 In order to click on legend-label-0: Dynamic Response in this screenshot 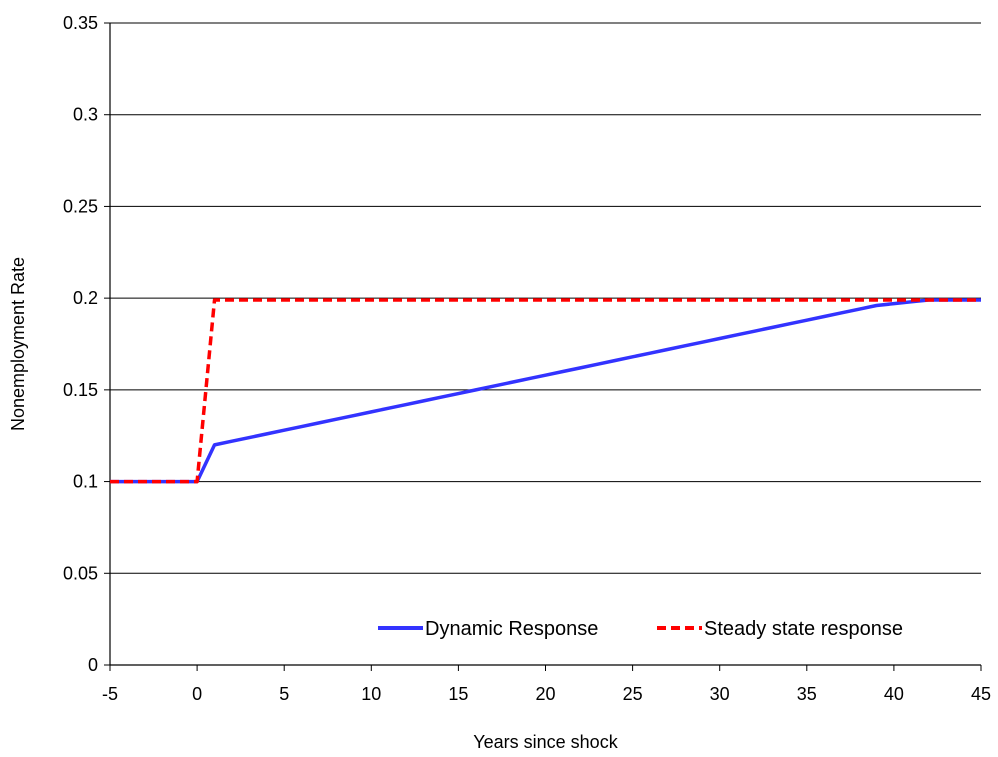, I will do `click(511, 629)`.